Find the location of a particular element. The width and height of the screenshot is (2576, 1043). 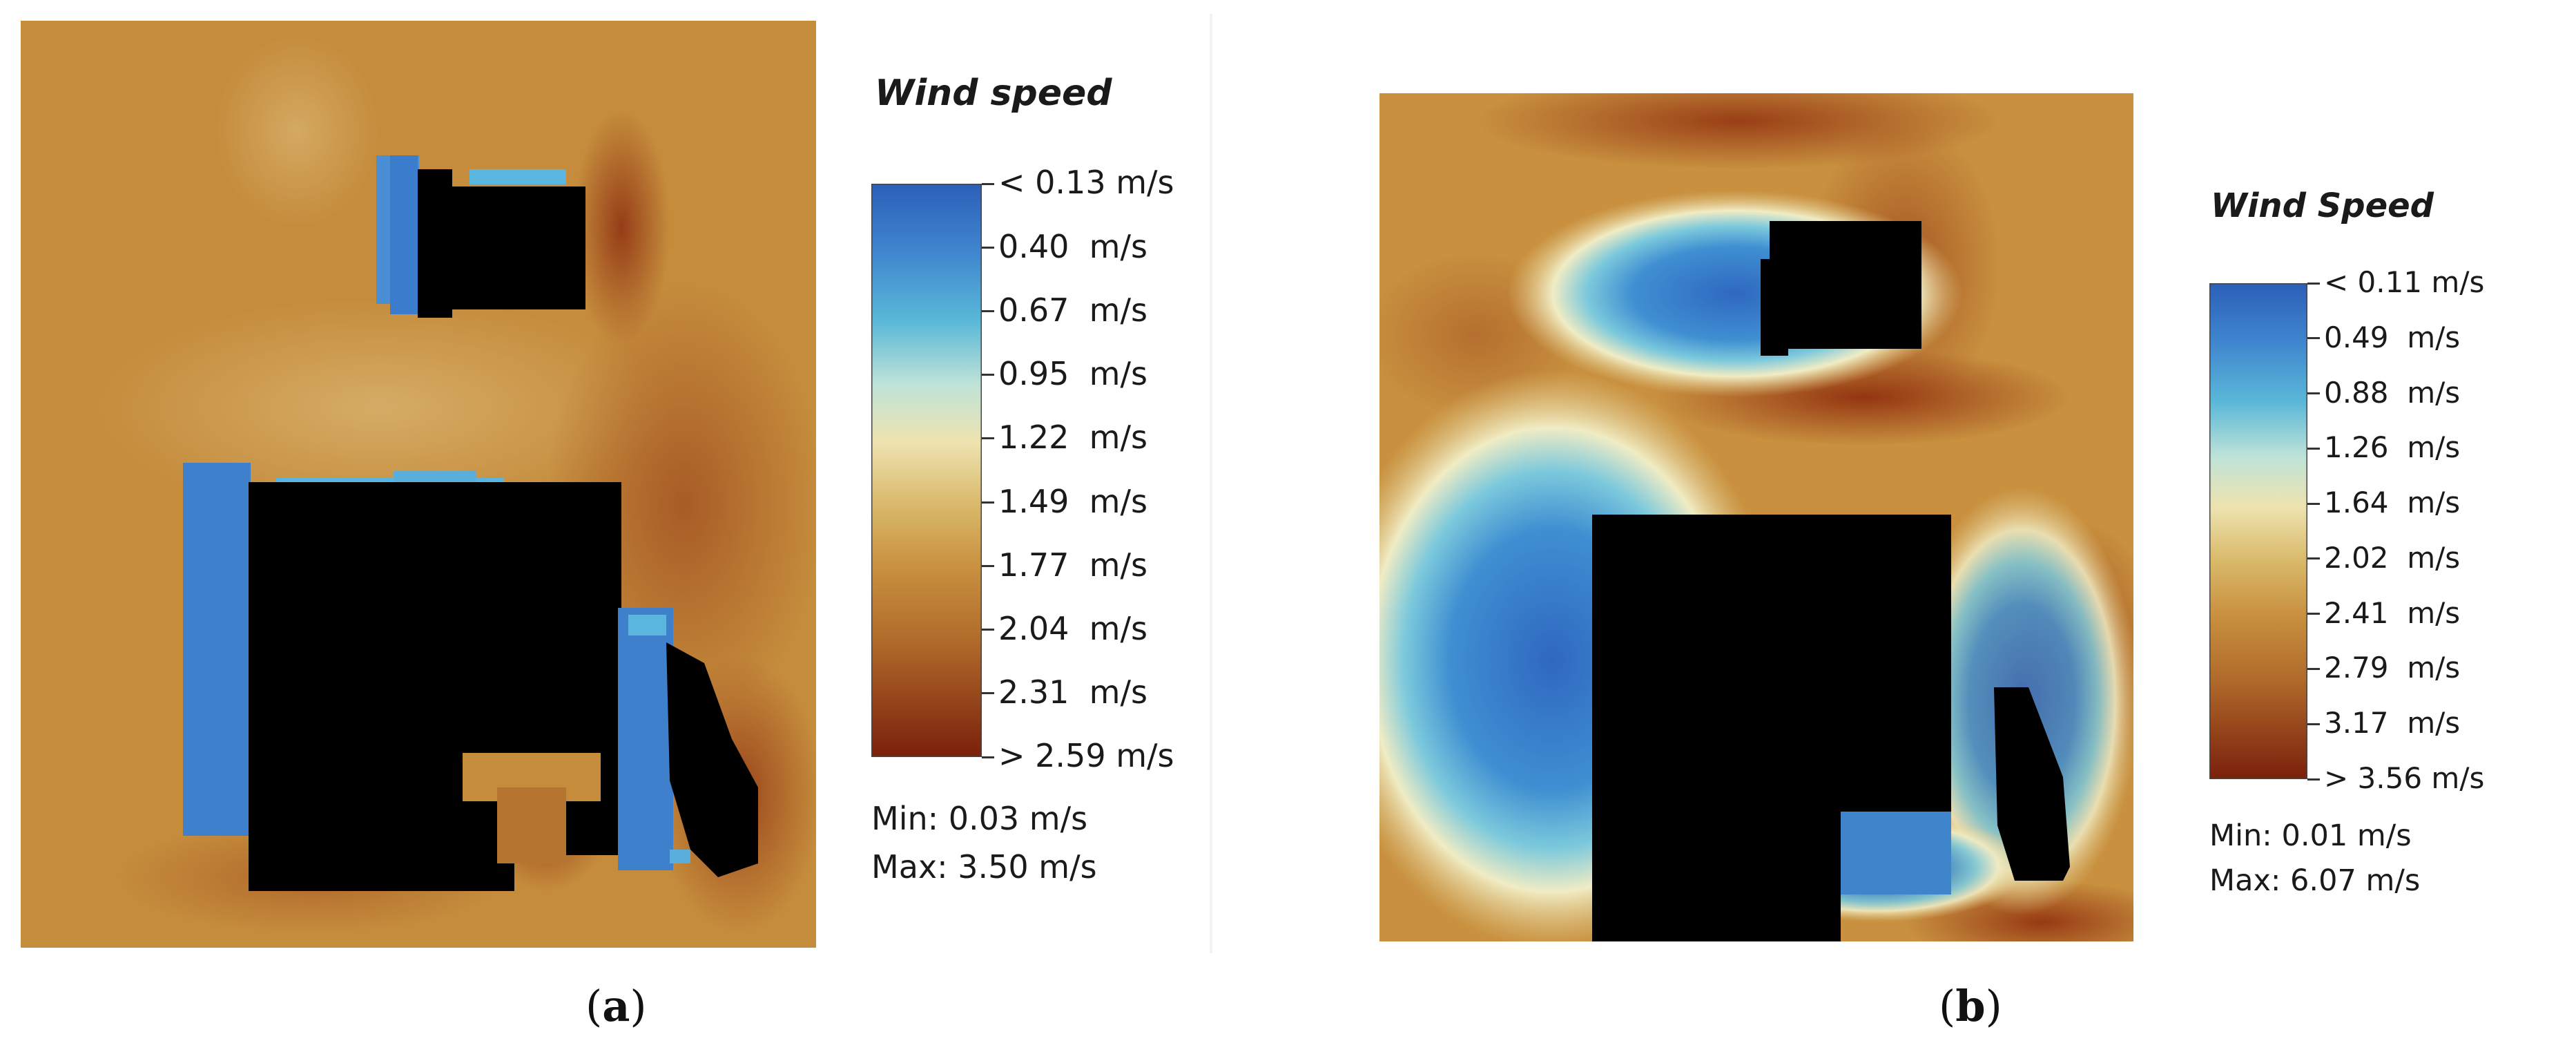

colorbar-tick-label-a: 1.22 m/s is located at coordinates (1072, 438).